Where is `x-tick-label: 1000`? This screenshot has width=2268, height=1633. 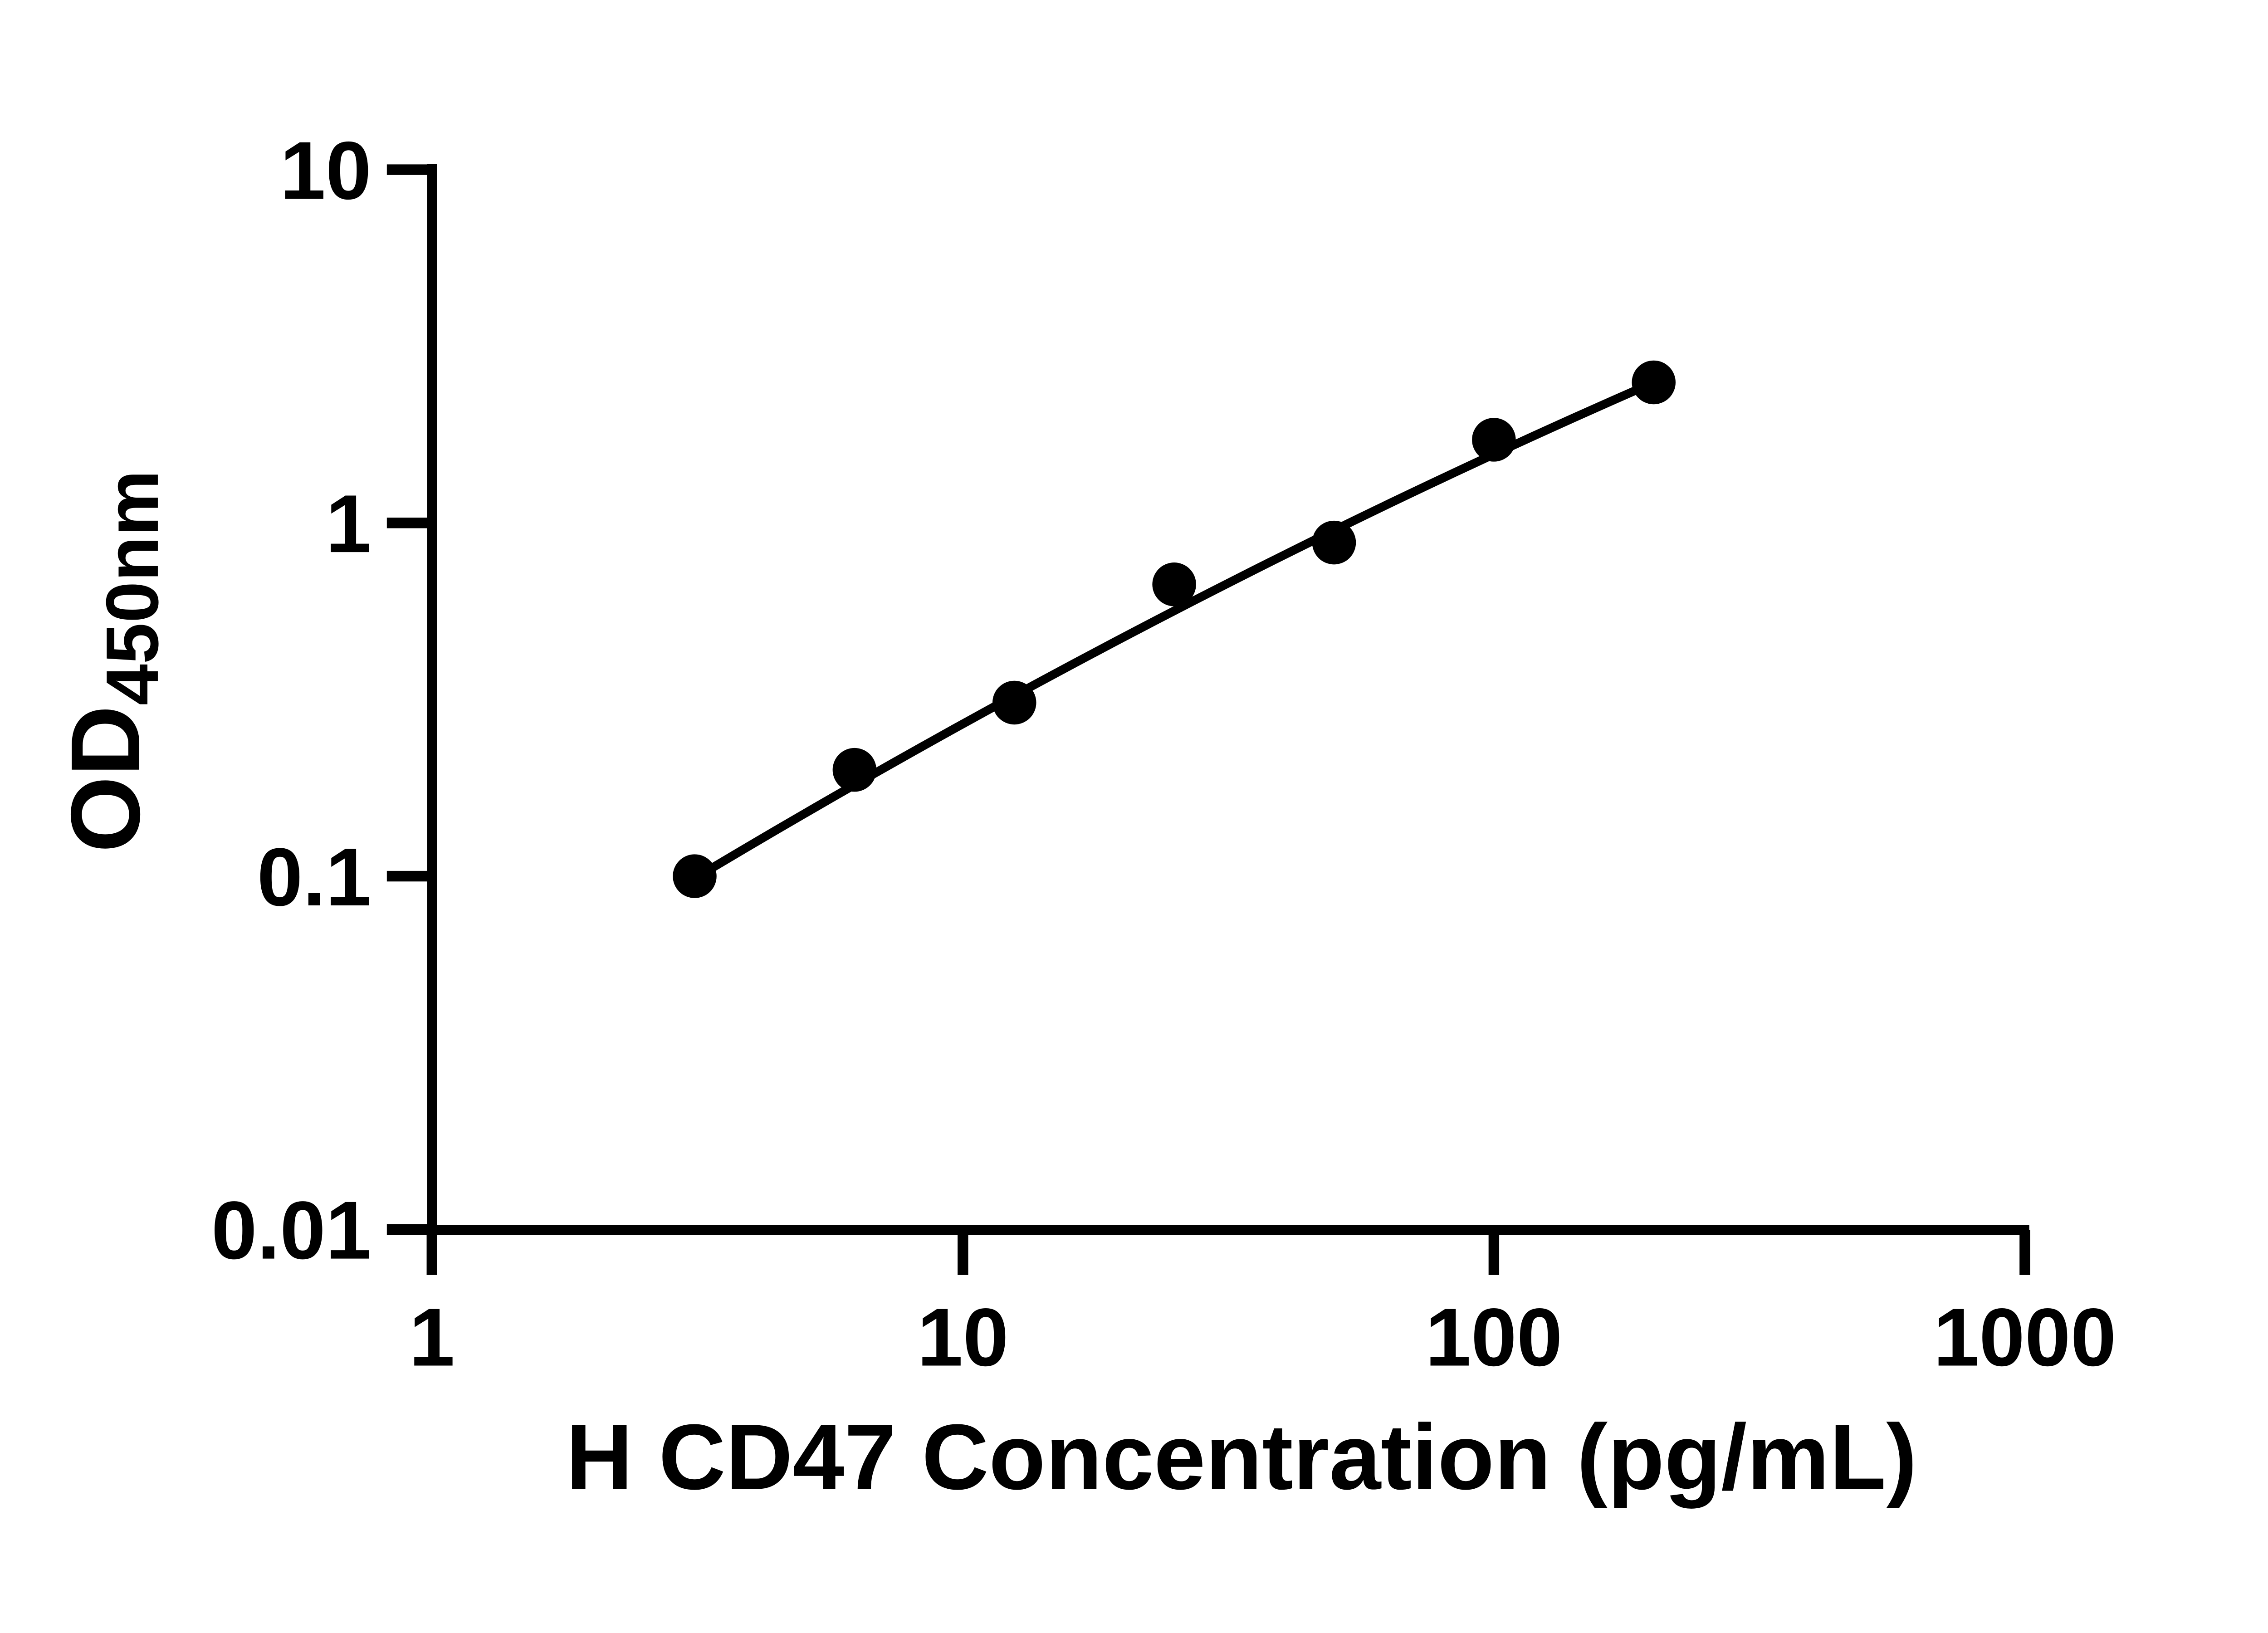 x-tick-label: 1000 is located at coordinates (2025, 1338).